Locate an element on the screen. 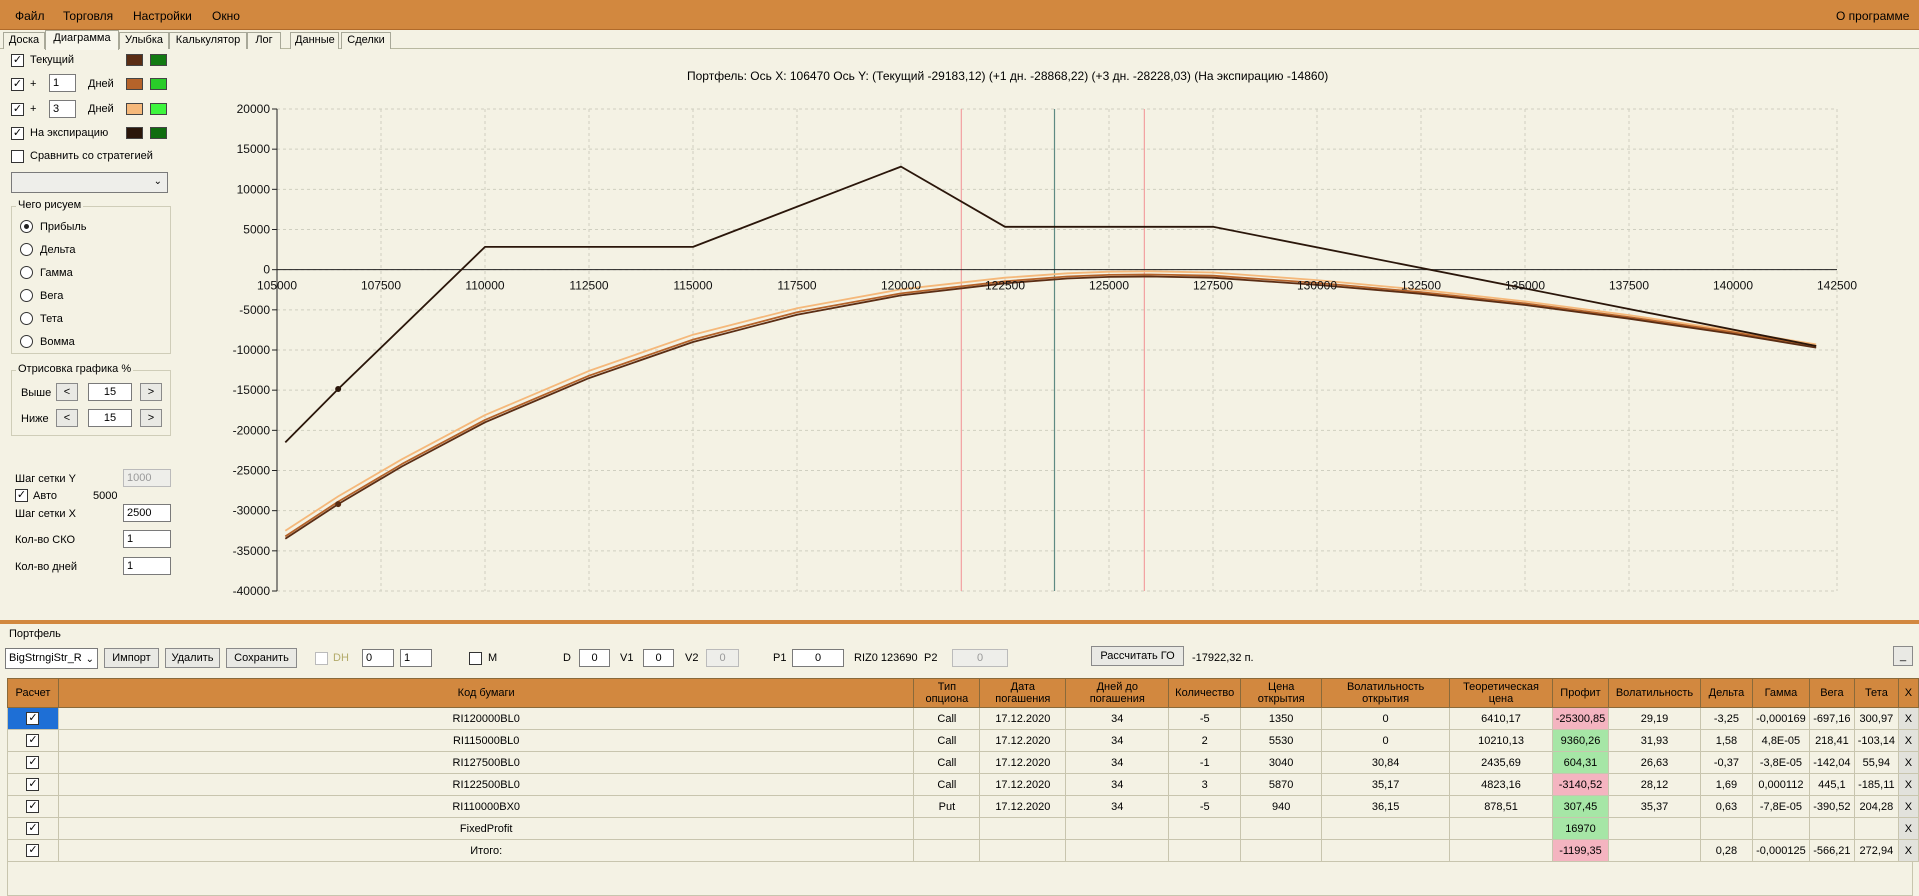 The height and width of the screenshot is (896, 1919). spin1-input: 0 is located at coordinates (378, 658).